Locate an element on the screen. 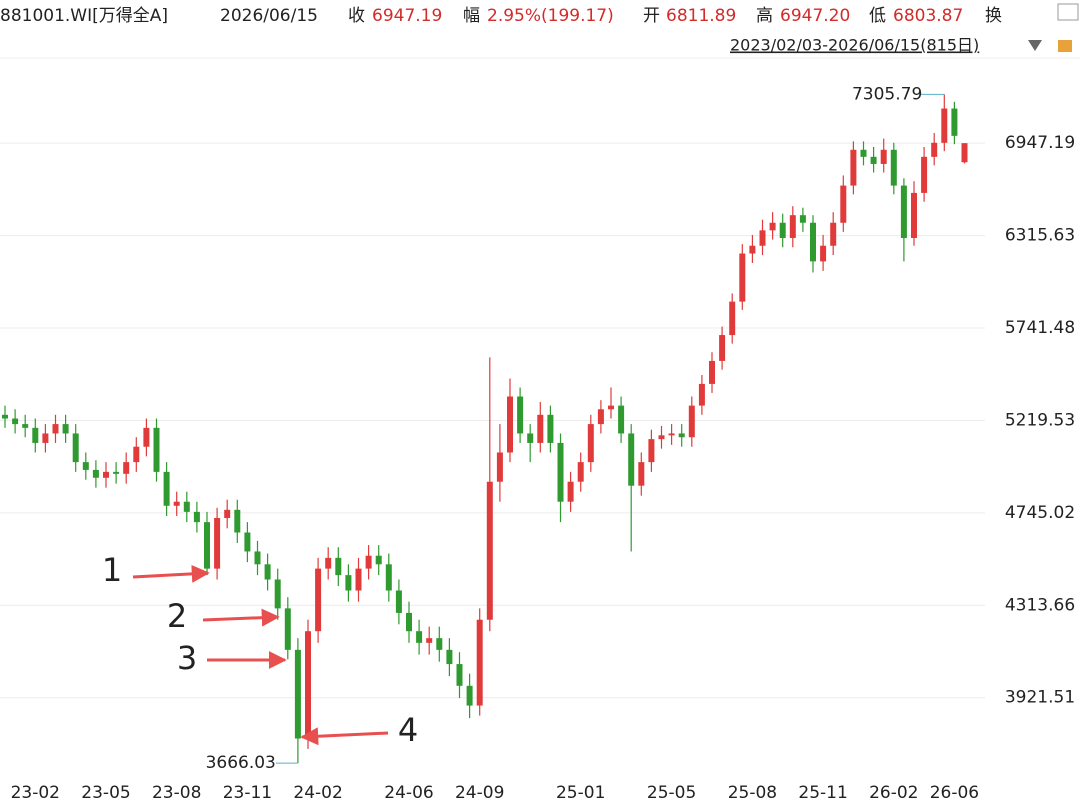 Image resolution: width=1080 pixels, height=810 pixels. turnover-label: 换 is located at coordinates (993, 16).